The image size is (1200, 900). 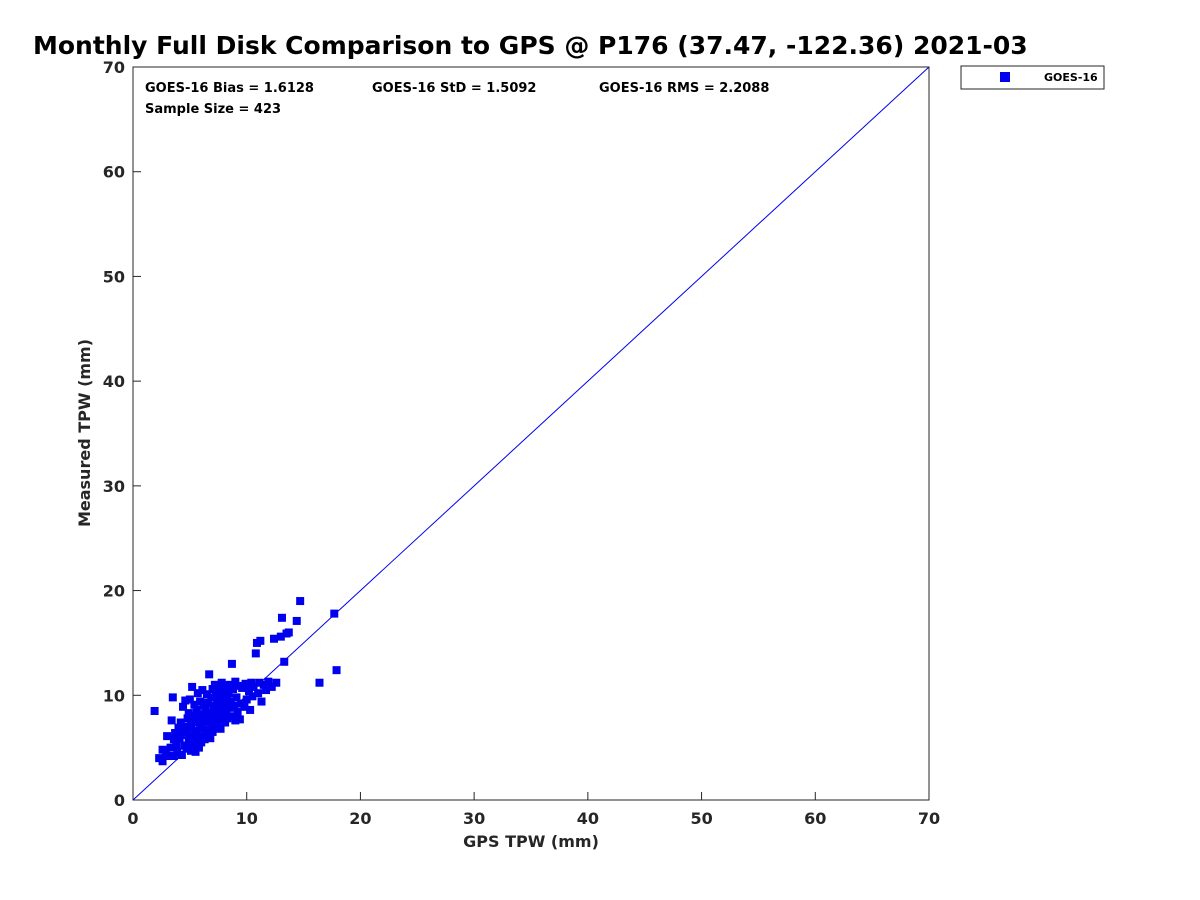 What do you see at coordinates (684, 88) in the screenshot?
I see `rms-stat: GOES-16 RMS = 2.2088` at bounding box center [684, 88].